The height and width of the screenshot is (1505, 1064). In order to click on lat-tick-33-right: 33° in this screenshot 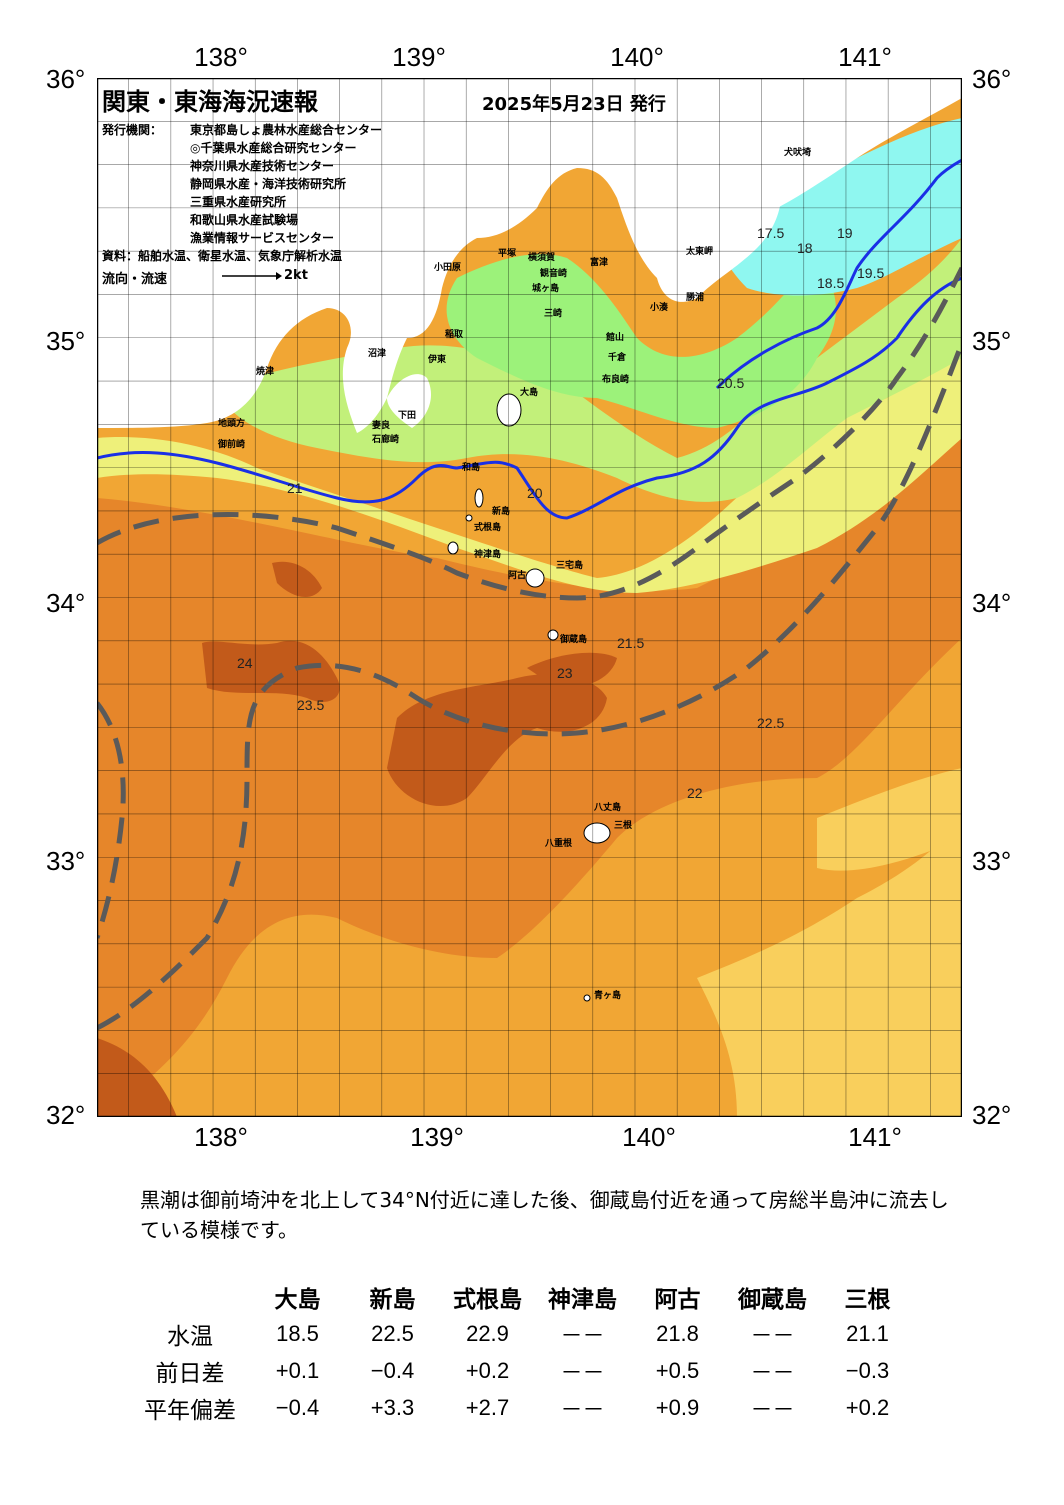, I will do `click(992, 861)`.